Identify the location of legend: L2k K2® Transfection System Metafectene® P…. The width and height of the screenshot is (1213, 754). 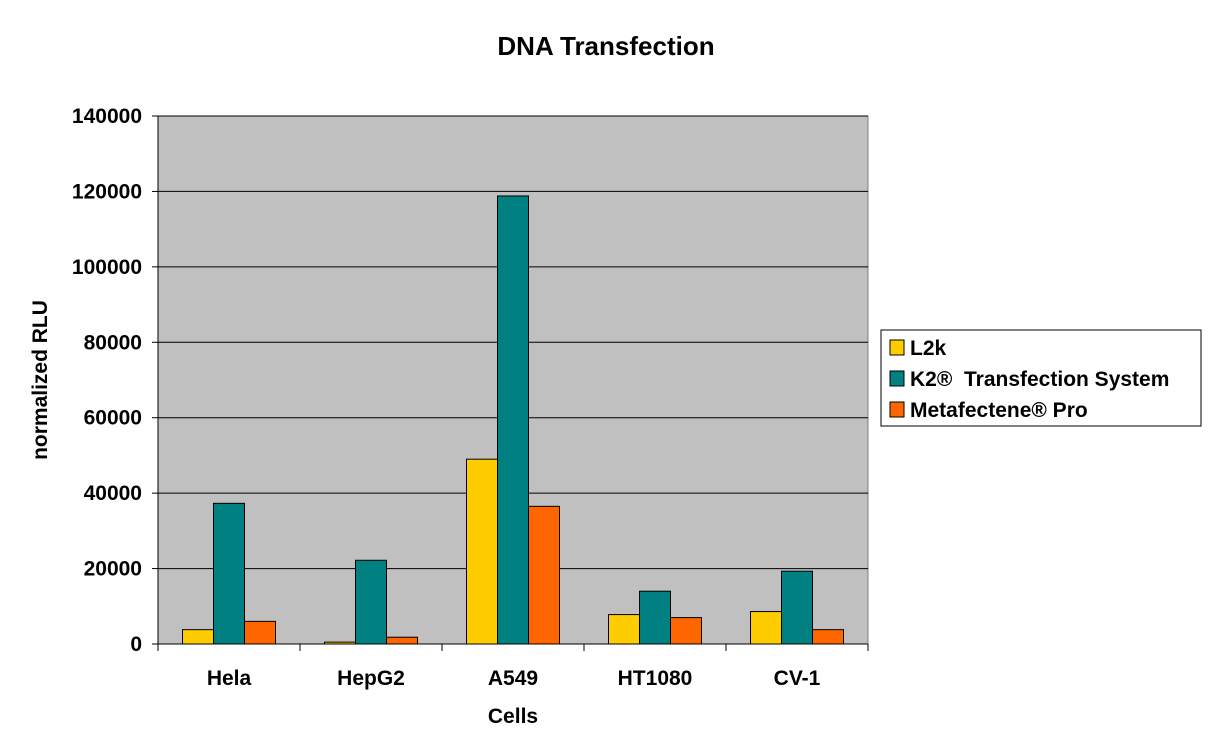
(1041, 378).